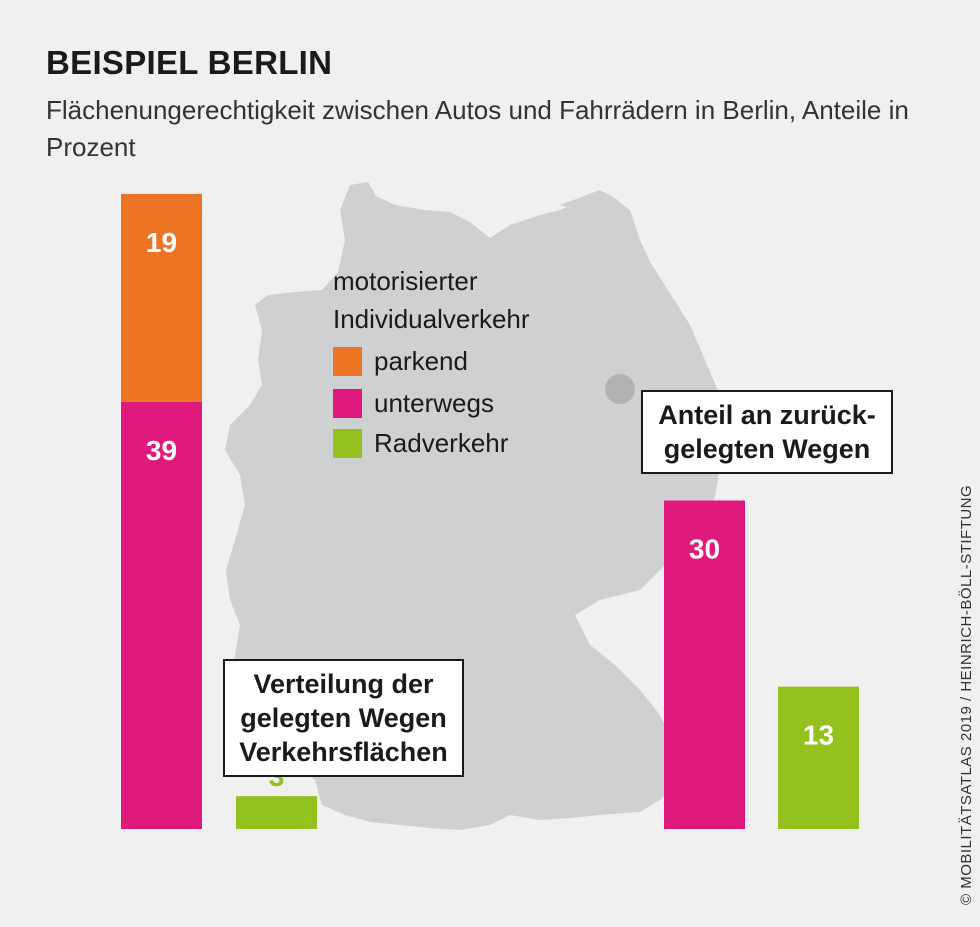  I want to click on berlin-marker, so click(620, 389).